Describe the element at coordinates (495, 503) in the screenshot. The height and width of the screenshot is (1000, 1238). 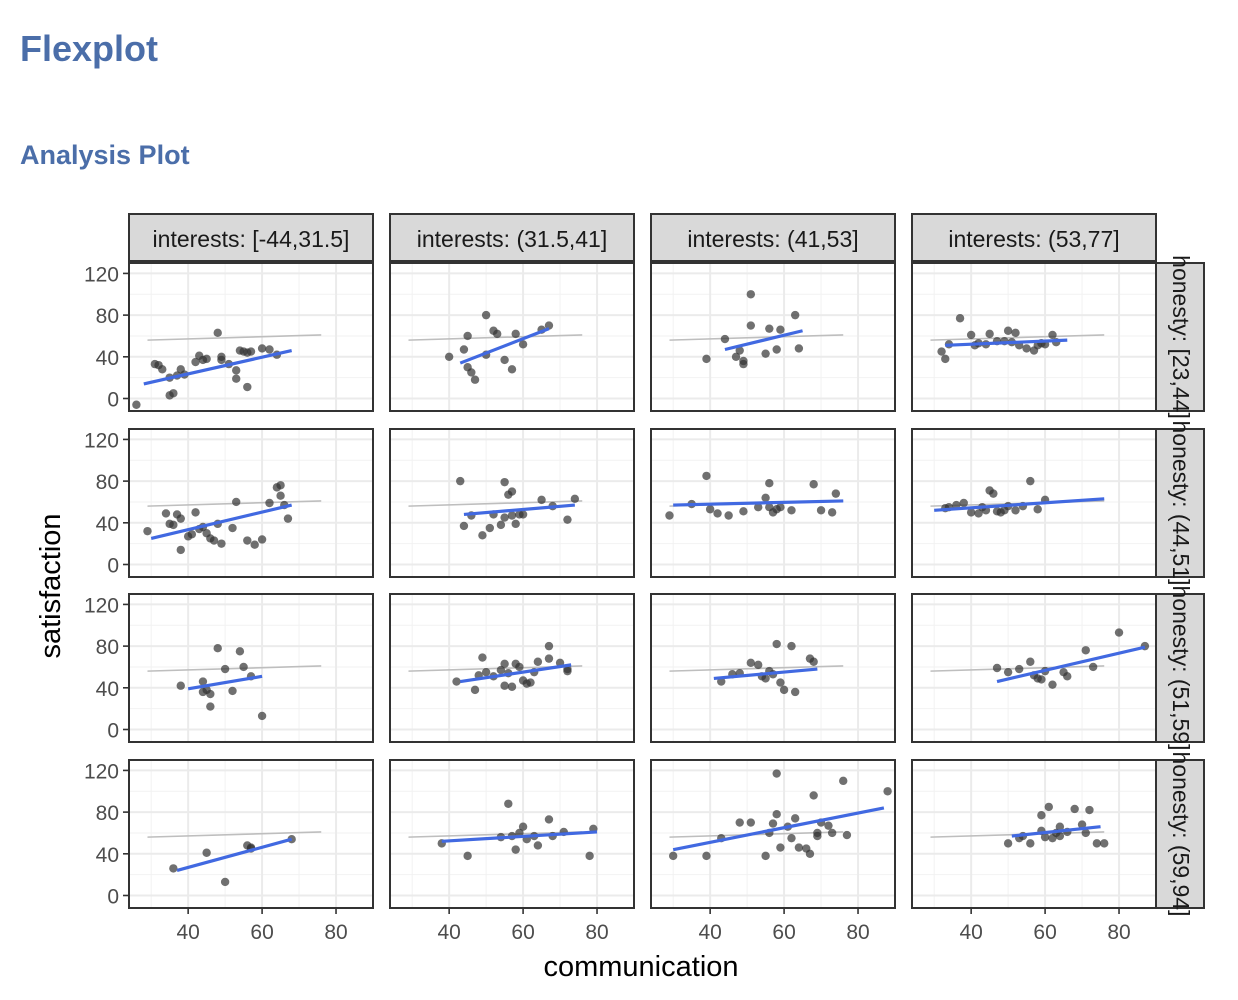
I see `reference-line` at that location.